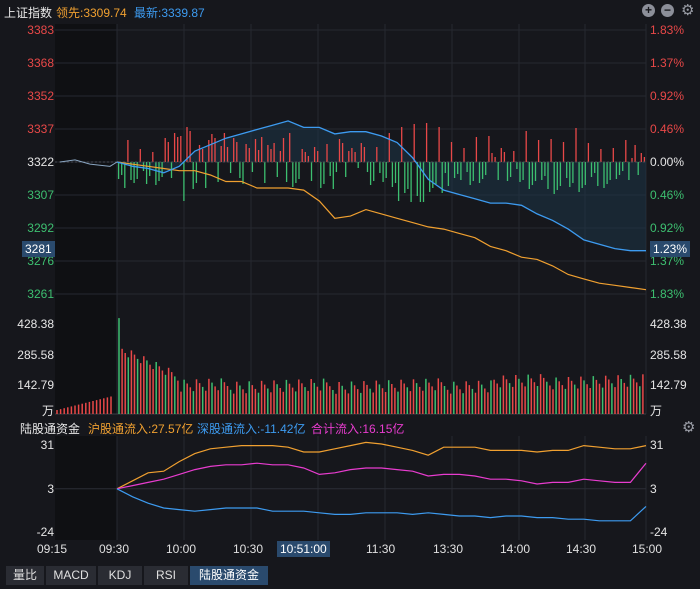 The image size is (700, 589). Describe the element at coordinates (28, 13) in the screenshot. I see `index-title: 上证指数` at that location.